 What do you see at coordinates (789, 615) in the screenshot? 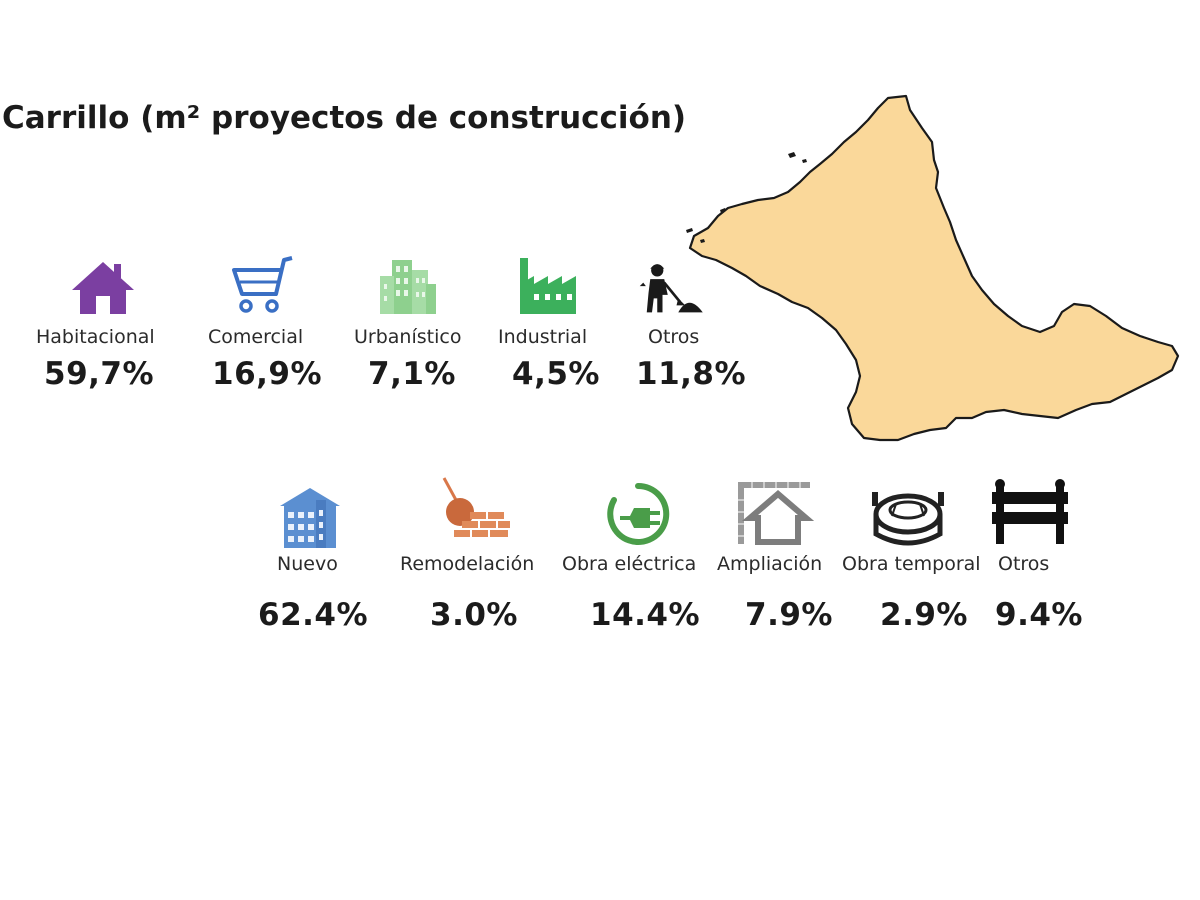
I see `value-ampliacion: 7.9%` at bounding box center [789, 615].